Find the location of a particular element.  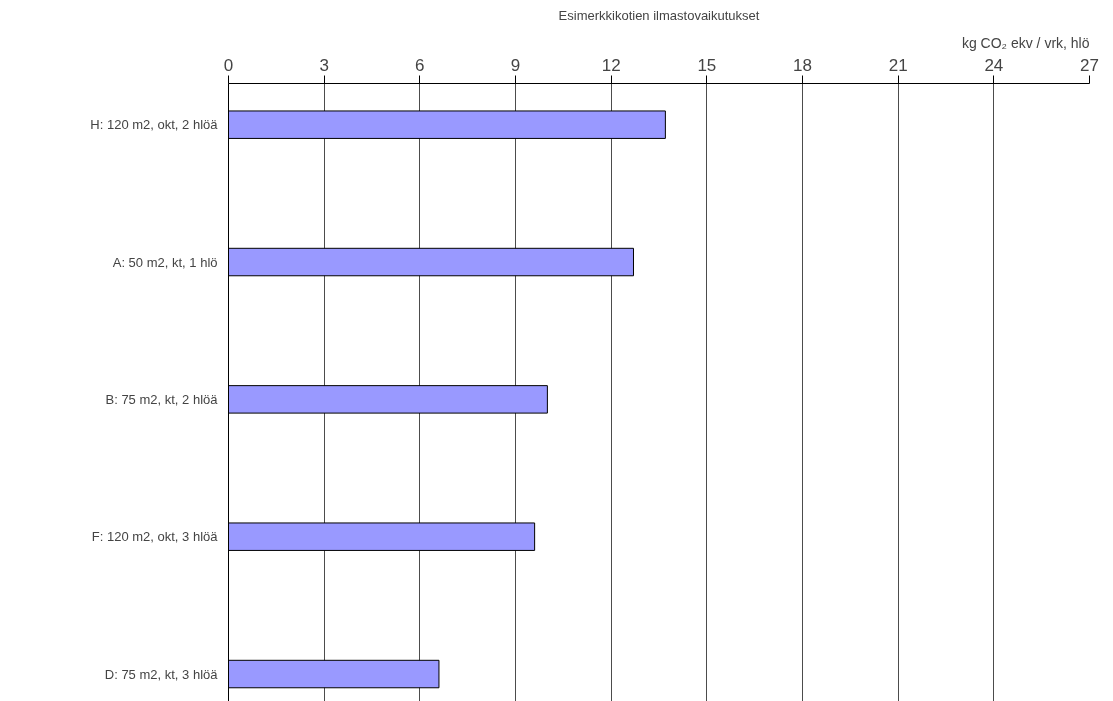

x-tick-label: 27 is located at coordinates (1089, 65).